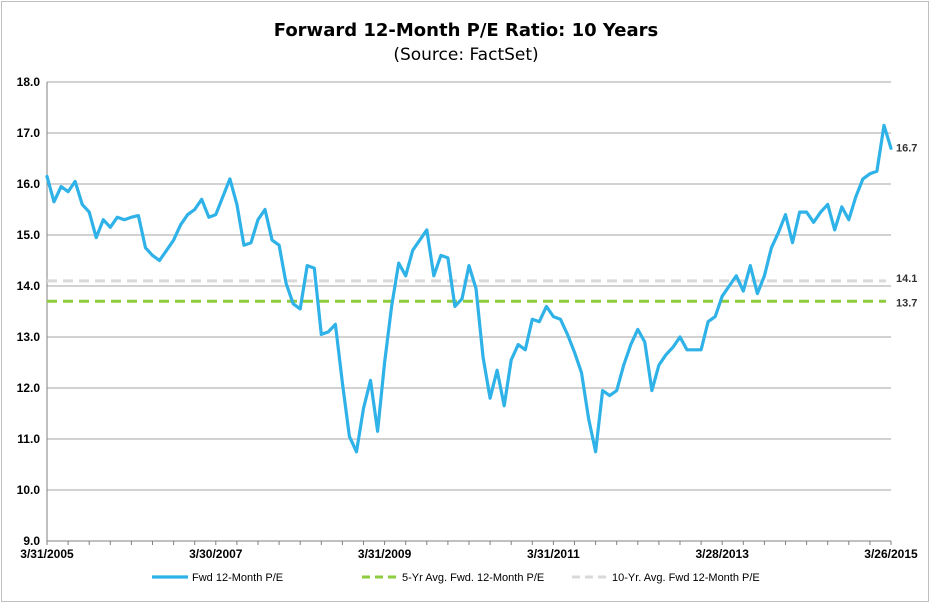 This screenshot has width=932, height=605. I want to click on chart-title: Forward 12-Month P/E Ratio: 10 Years, so click(466, 30).